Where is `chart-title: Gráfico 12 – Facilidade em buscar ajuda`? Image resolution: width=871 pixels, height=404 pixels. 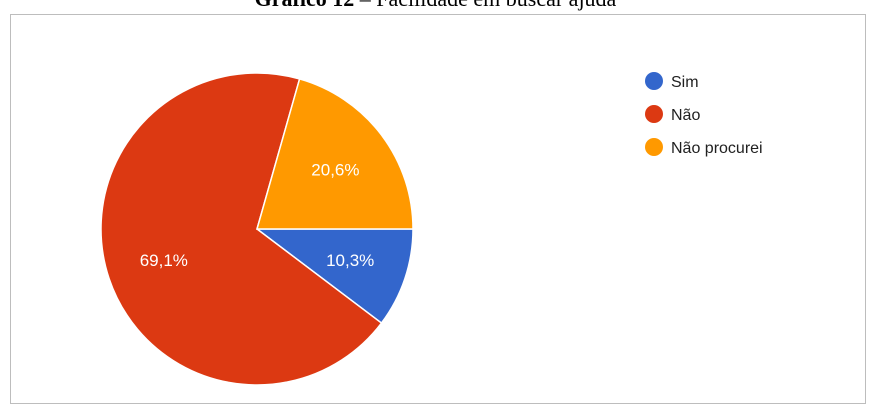
chart-title: Gráfico 12 – Facilidade em buscar ajuda is located at coordinates (435, 6).